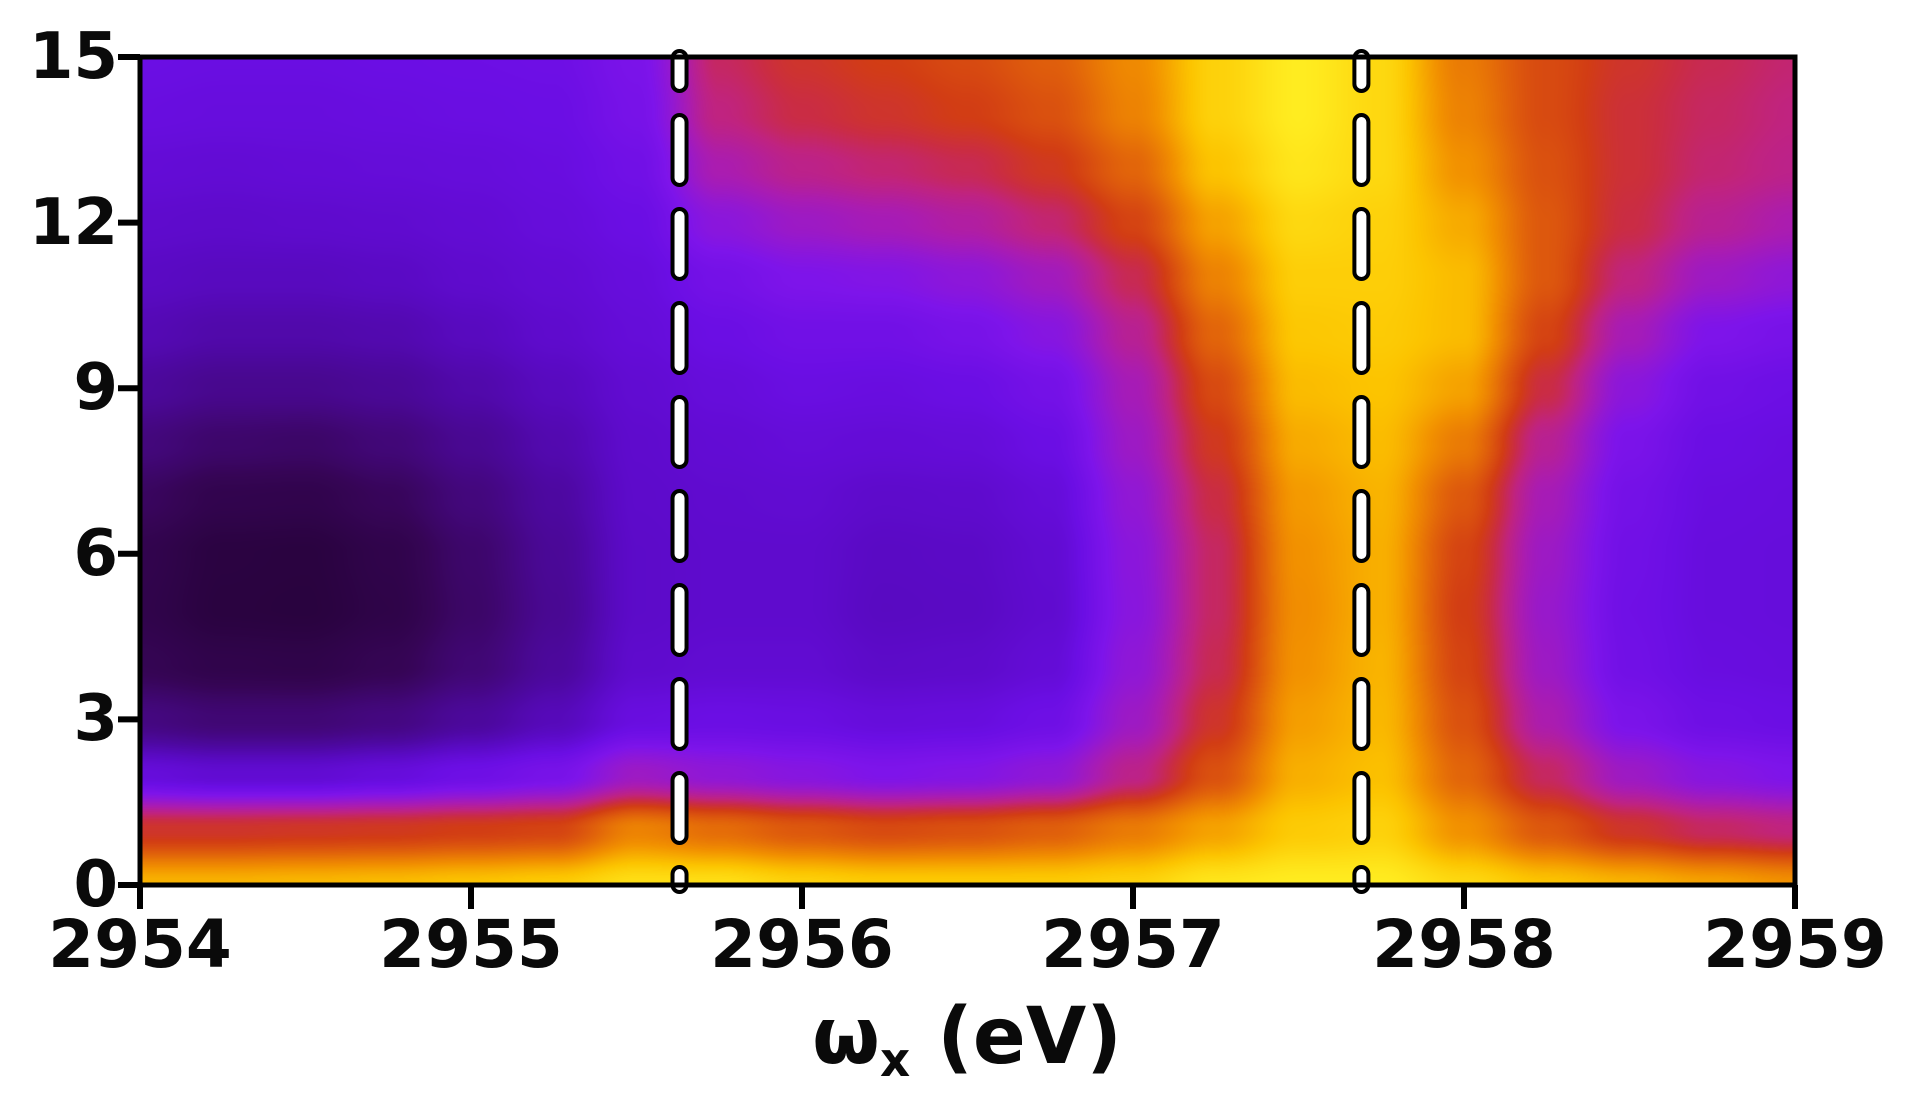 This screenshot has width=1920, height=1106. I want to click on x-axis-label-subscript: x, so click(895, 1061).